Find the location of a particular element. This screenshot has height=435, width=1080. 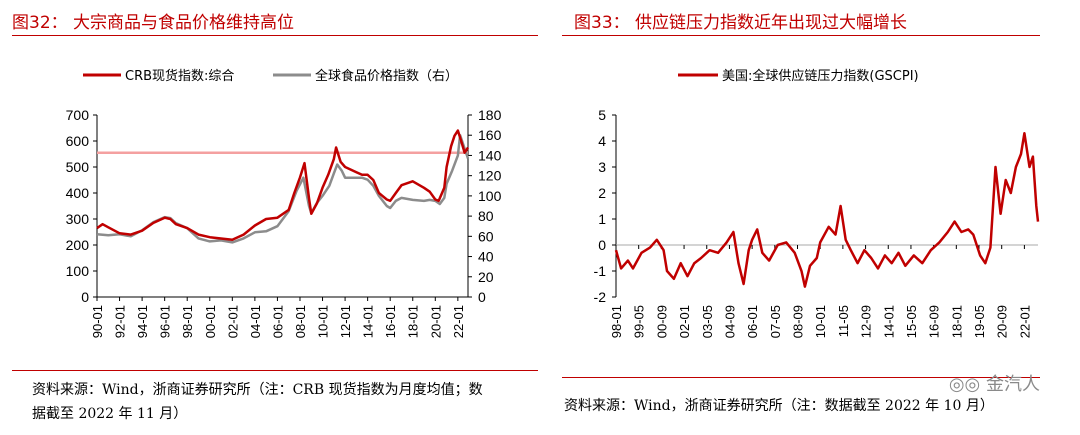

left-y-tick-label: 300 is located at coordinates (78, 219).